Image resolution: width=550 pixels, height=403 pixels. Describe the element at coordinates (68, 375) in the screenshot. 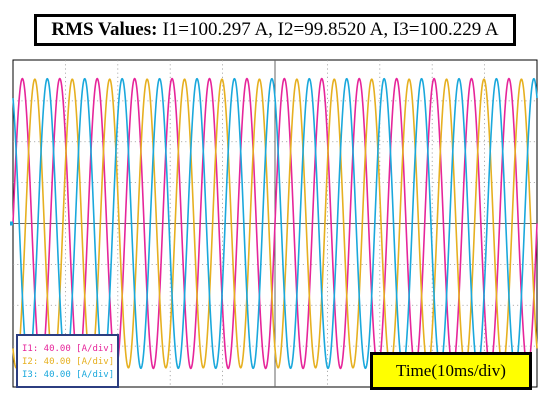

I see `legend-entry-i3: I3: 40.00 [A/div]` at that location.